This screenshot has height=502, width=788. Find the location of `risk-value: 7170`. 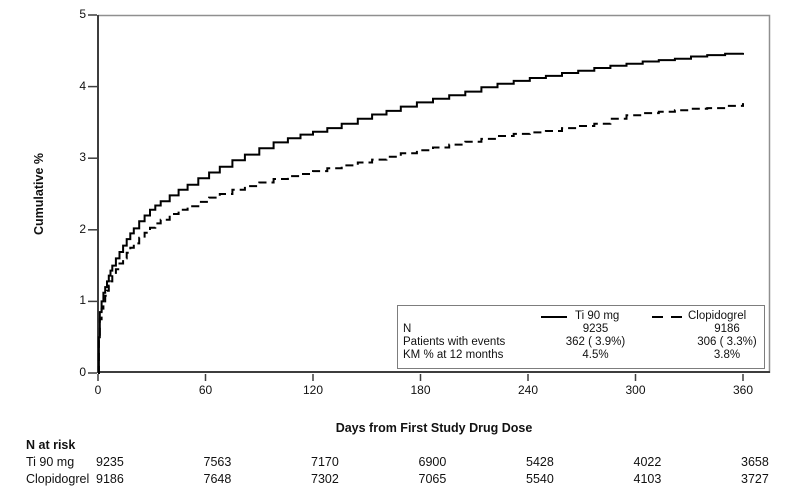

risk-value: 7170 is located at coordinates (325, 462).